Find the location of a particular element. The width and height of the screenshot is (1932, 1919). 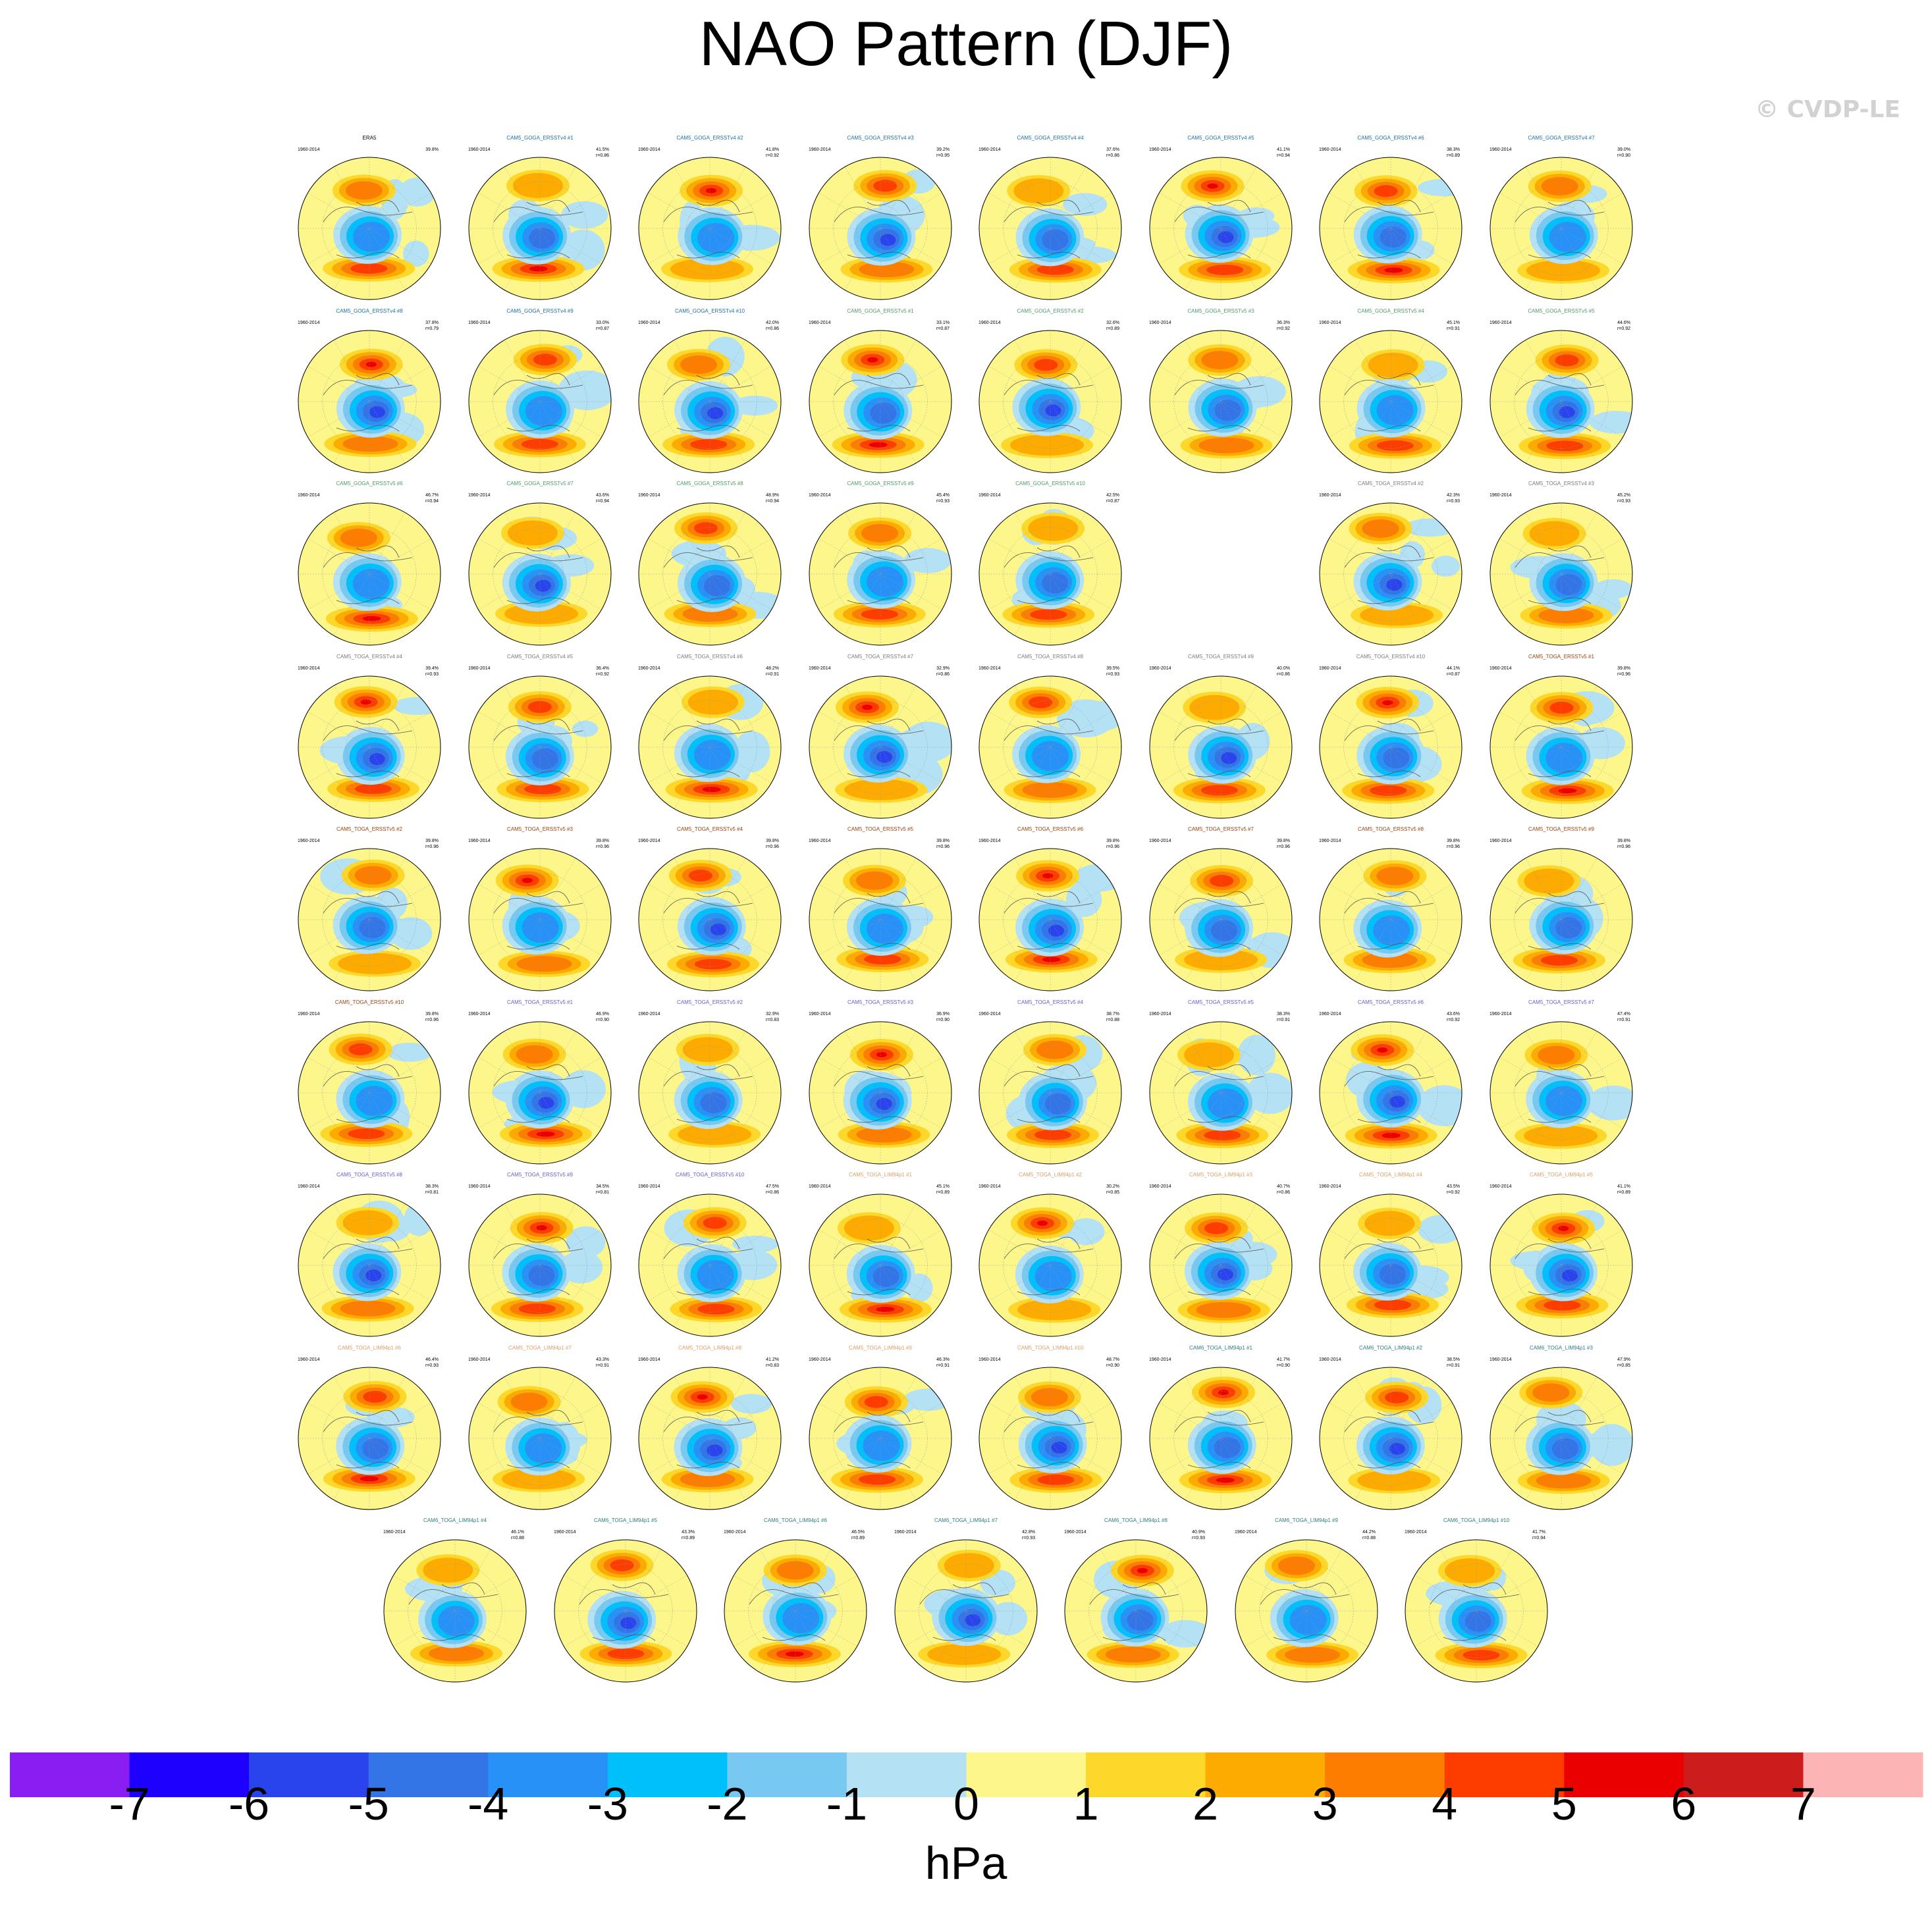

colorbar-tick-label: 7 is located at coordinates (1803, 1803).